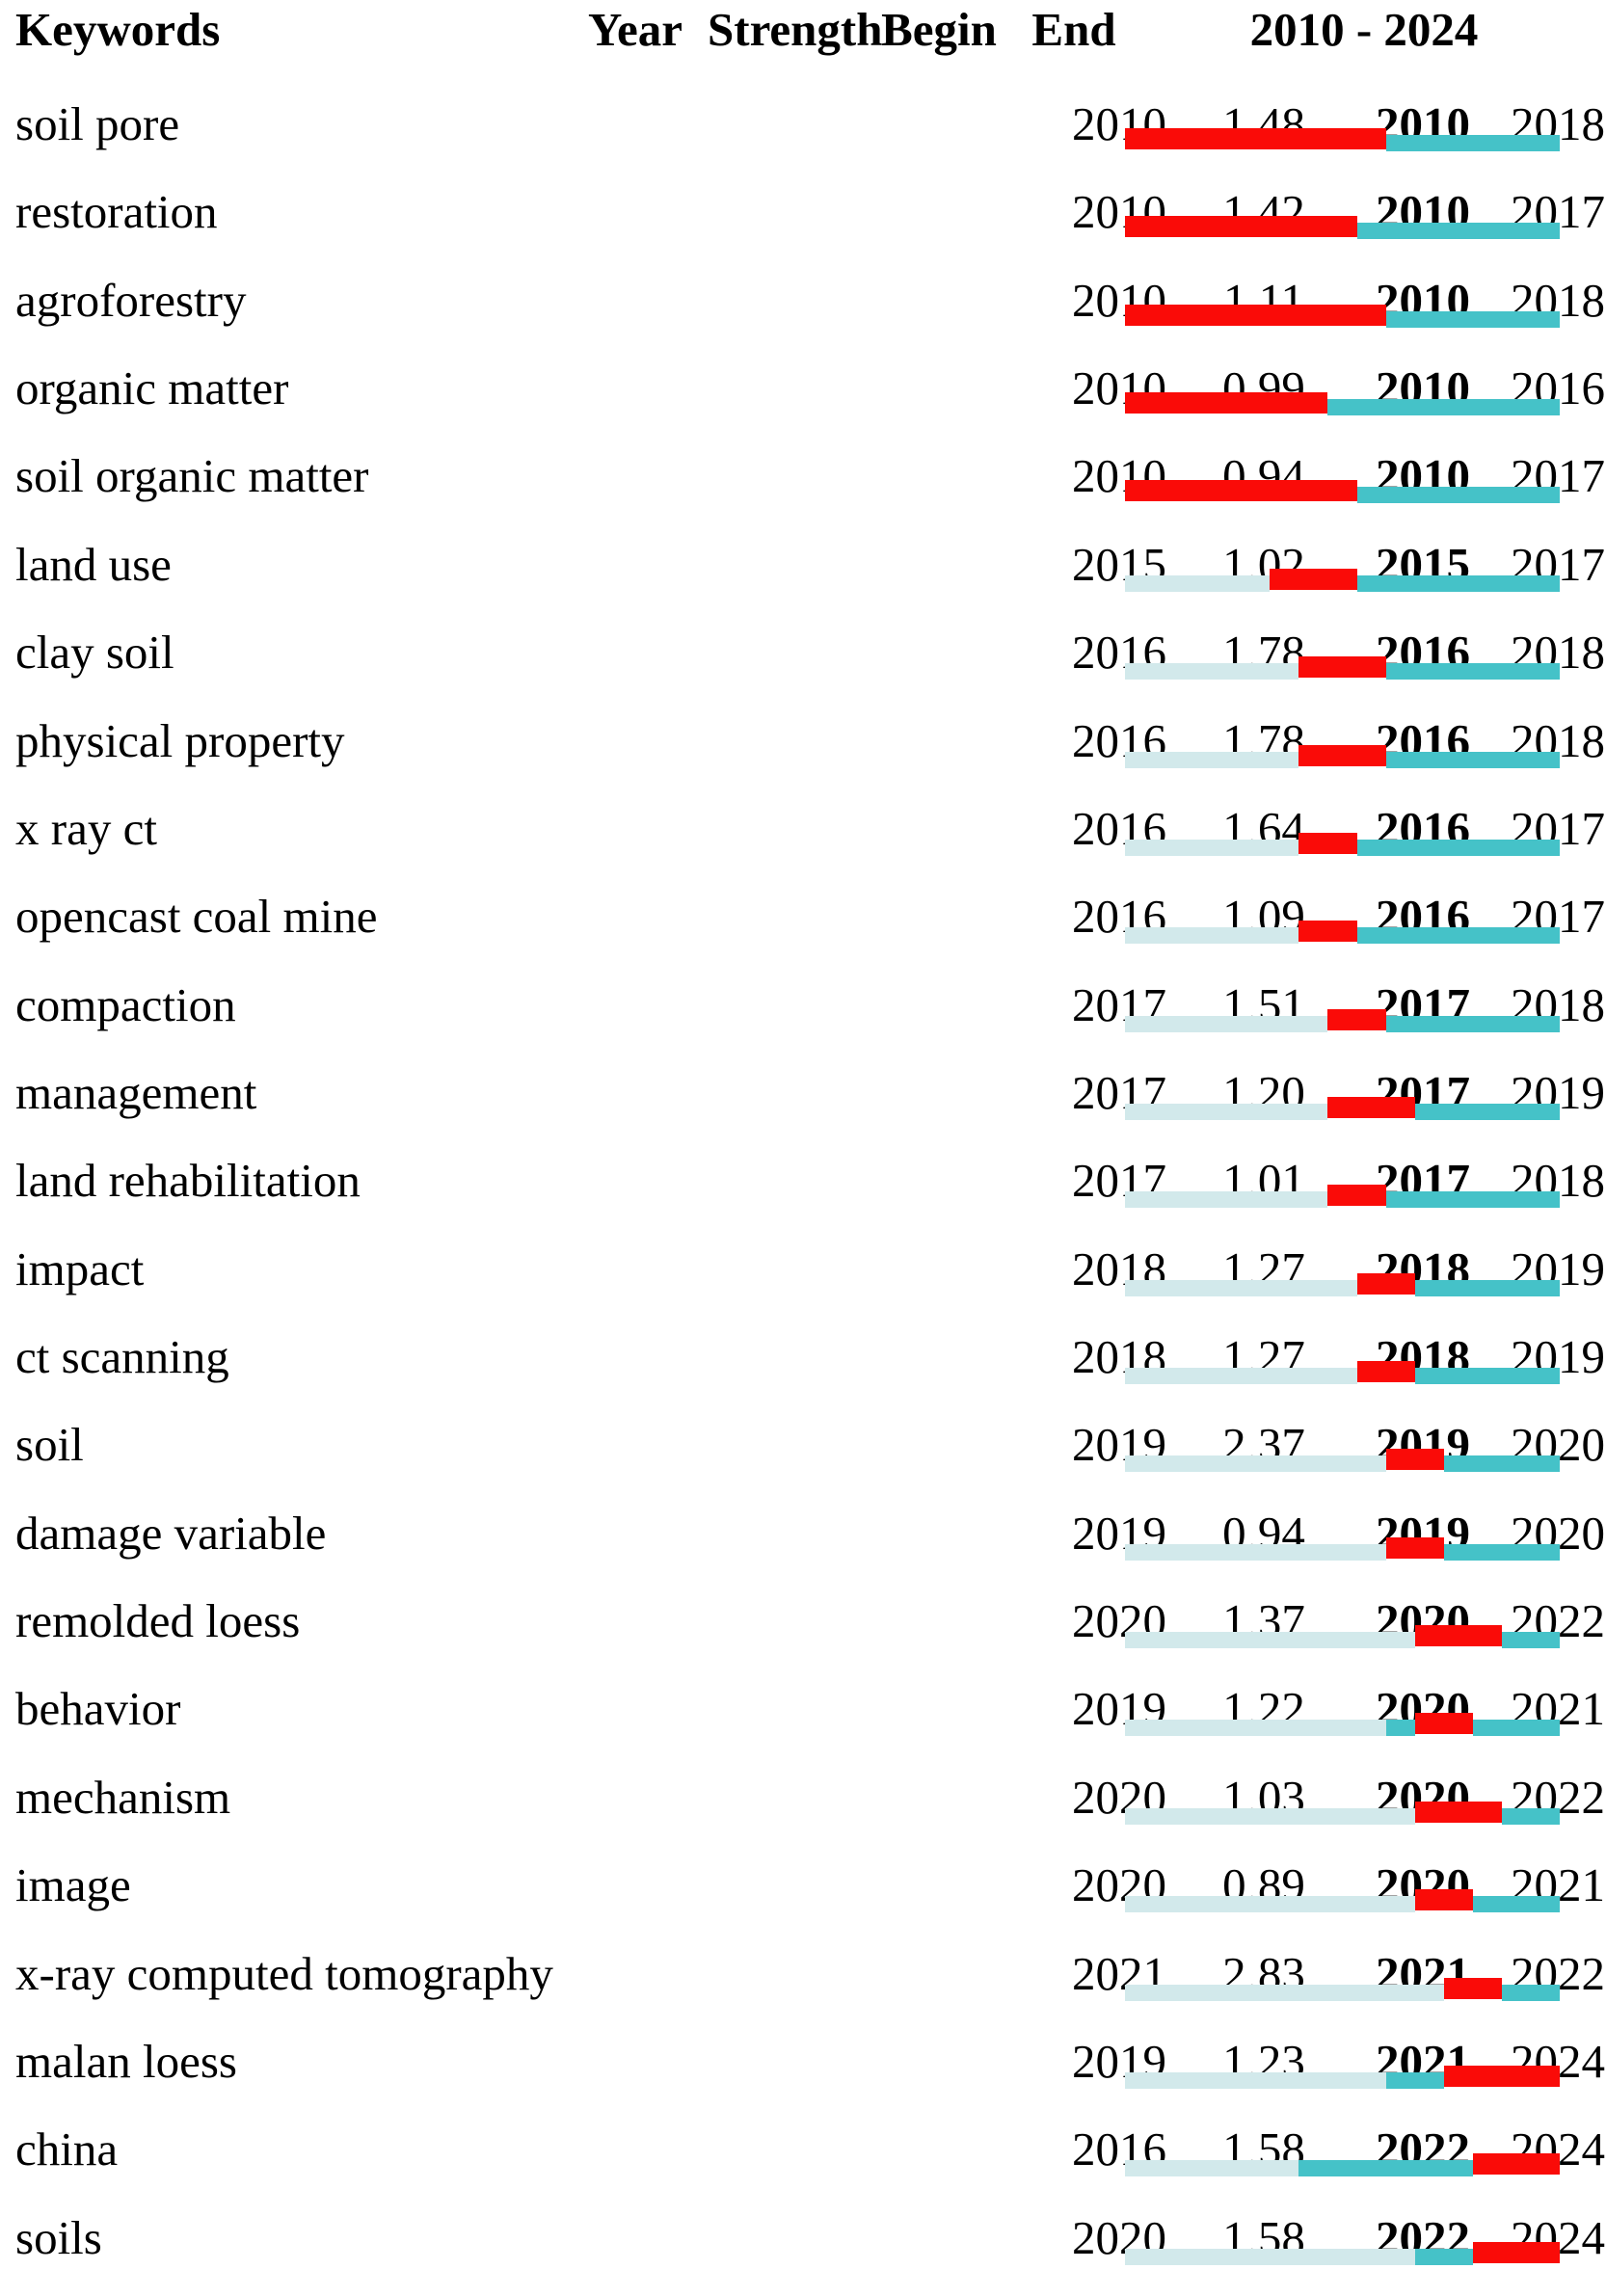  What do you see at coordinates (803, 138) in the screenshot?
I see `table-row: soil pore 2010 1.48 2010 2018` at bounding box center [803, 138].